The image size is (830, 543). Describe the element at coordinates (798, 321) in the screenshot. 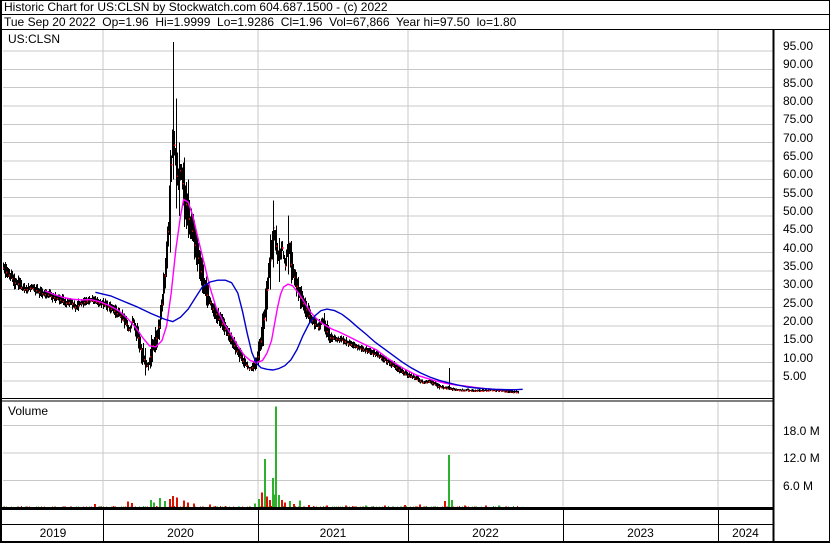

I see `price-axis-label: 20.00` at that location.